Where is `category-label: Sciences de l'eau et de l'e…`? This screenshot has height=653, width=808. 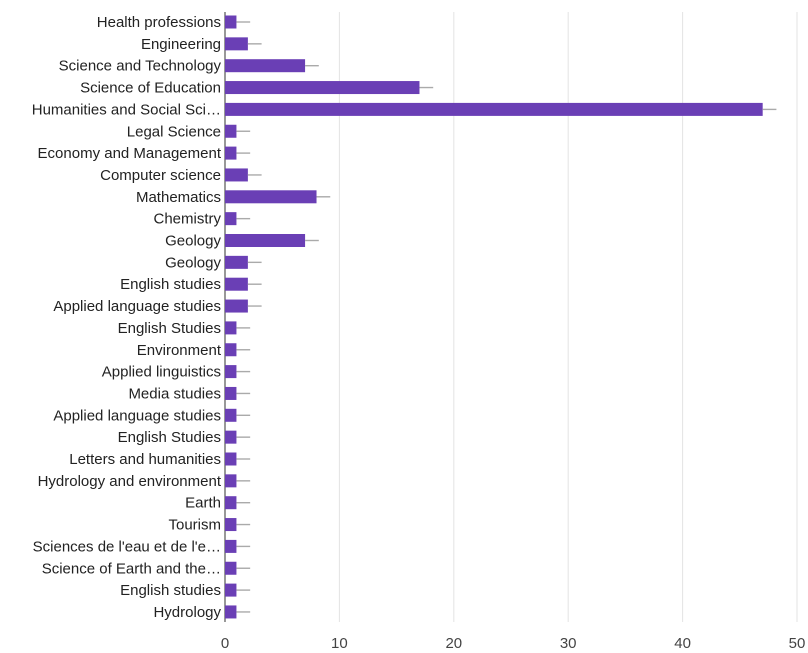
category-label: Sciences de l'eau et de l'e… is located at coordinates (127, 546).